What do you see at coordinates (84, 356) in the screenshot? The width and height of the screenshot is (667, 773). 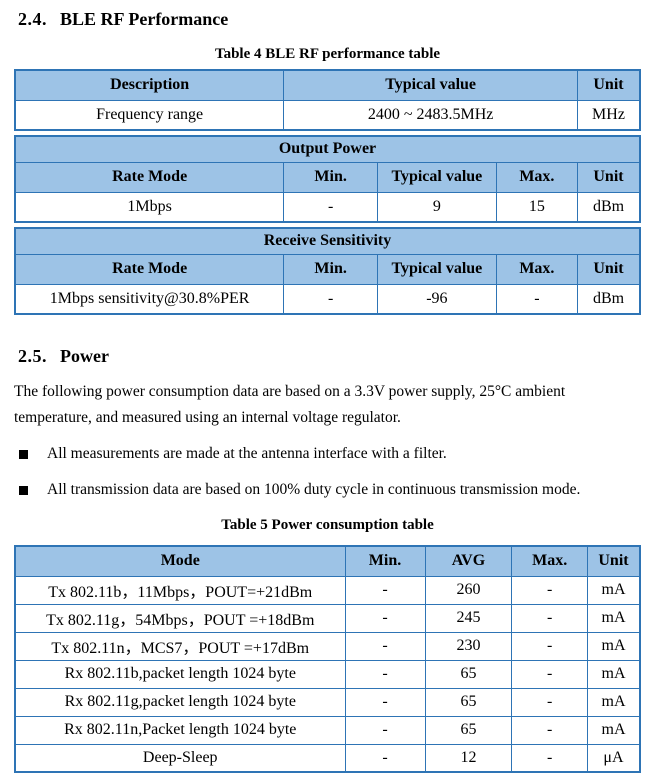 I see `section-title: Power` at bounding box center [84, 356].